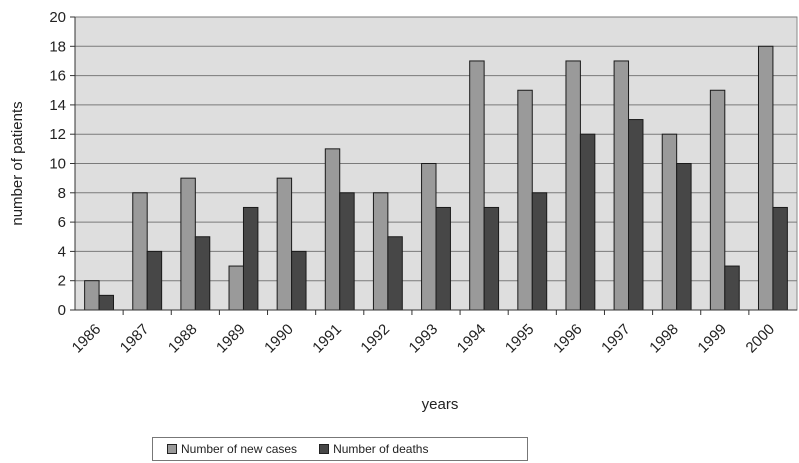 The width and height of the screenshot is (799, 463). What do you see at coordinates (135, 339) in the screenshot?
I see `x-tick-label: 1987` at bounding box center [135, 339].